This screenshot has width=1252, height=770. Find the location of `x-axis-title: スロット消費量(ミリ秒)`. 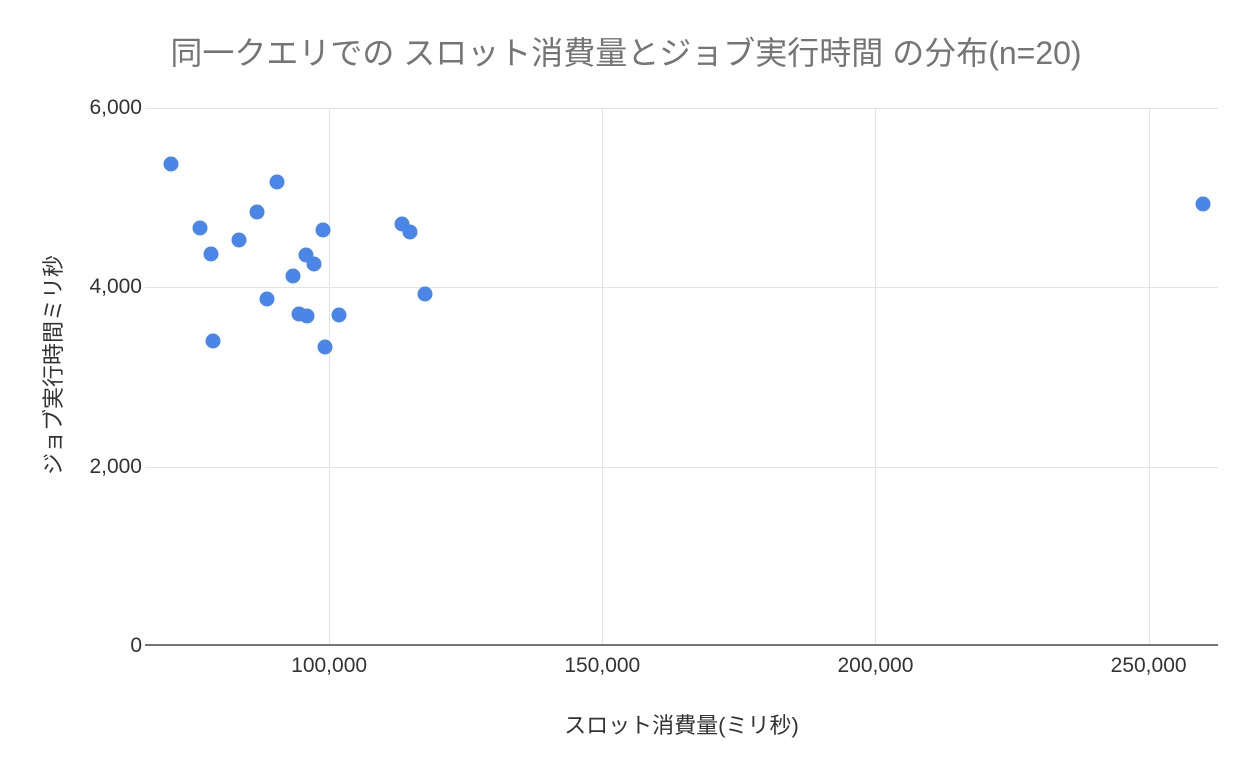

x-axis-title: スロット消費量(ミリ秒) is located at coordinates (681, 725).